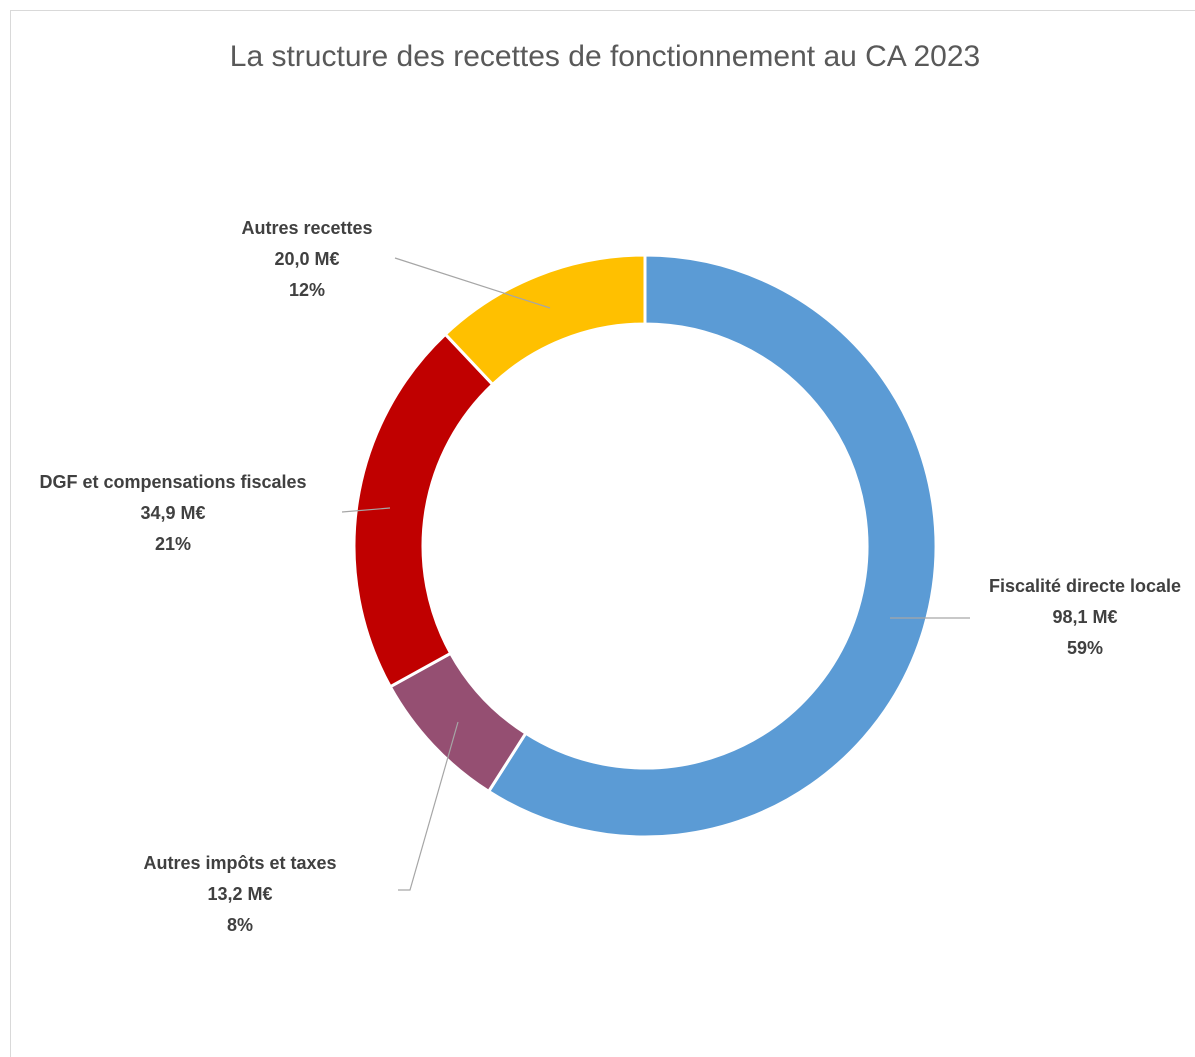  I want to click on data-label-category: Fiscalité directe locale, so click(1085, 586).